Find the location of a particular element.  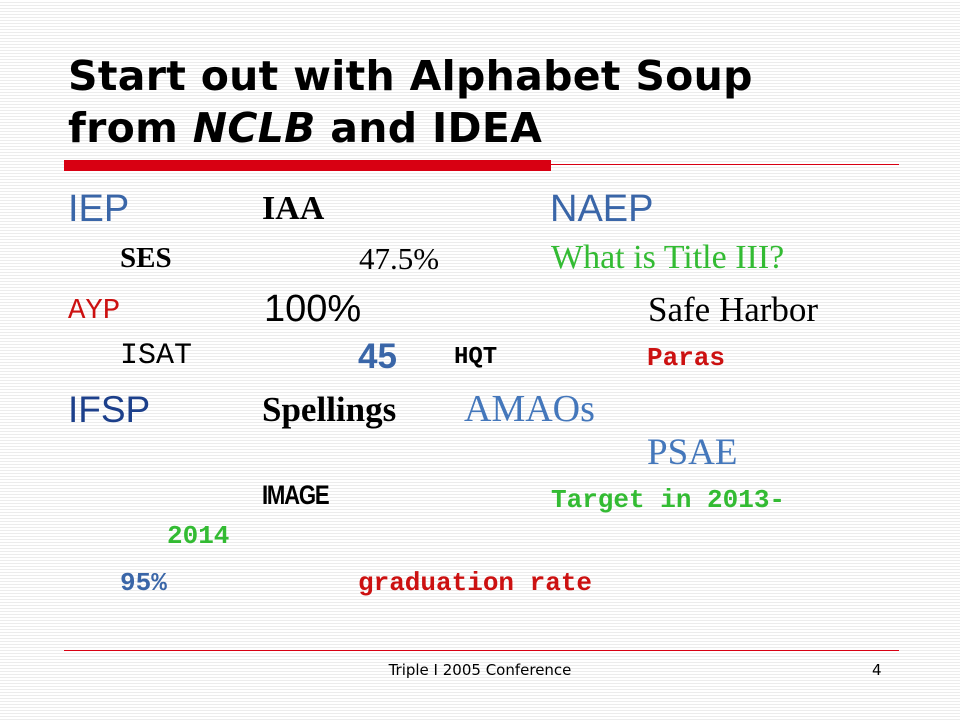

title-nclb: NCLB is located at coordinates (254, 128).